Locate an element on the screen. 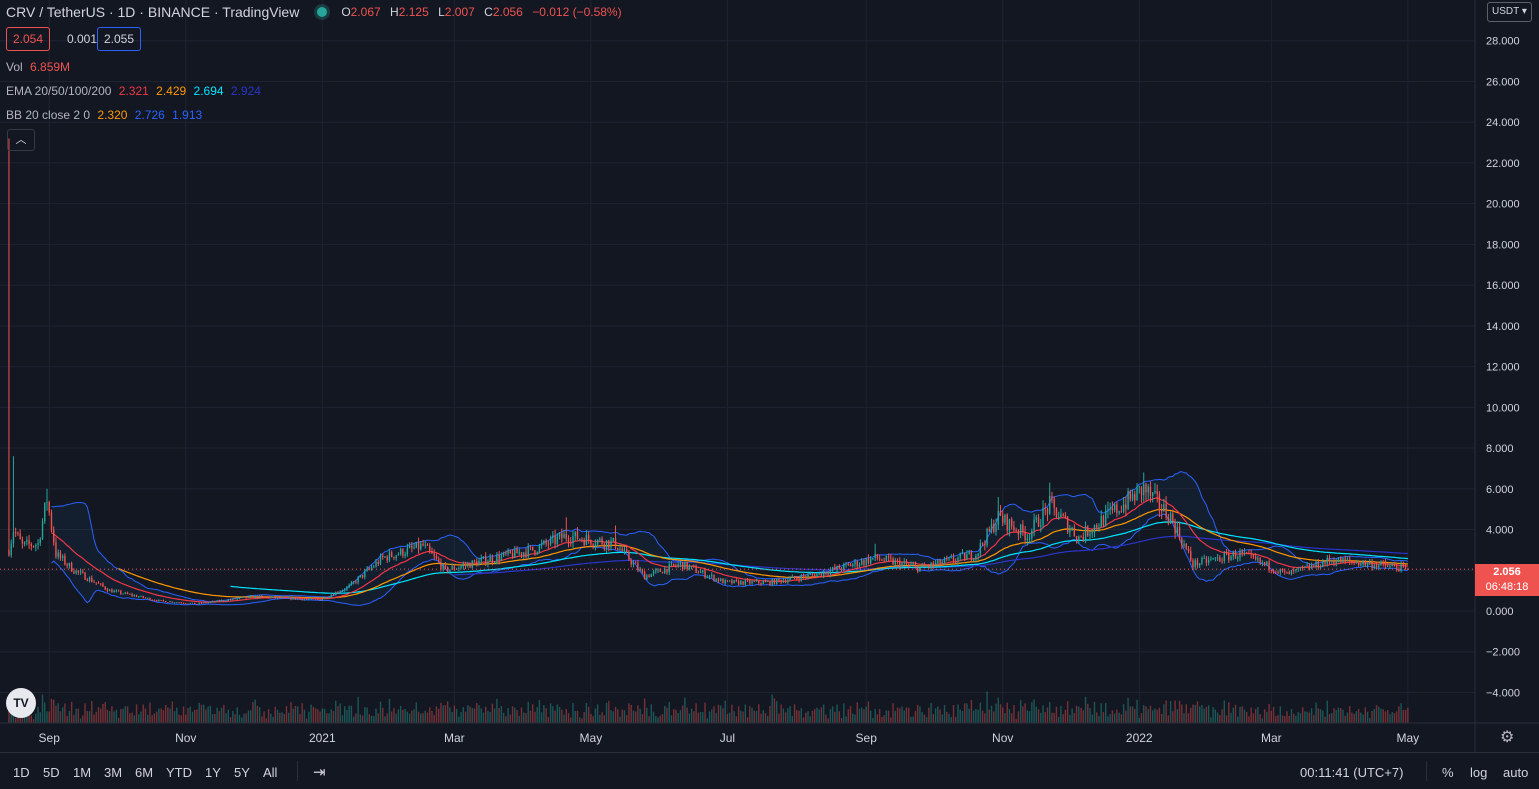  buy-price-button: 2.055 is located at coordinates (119, 39).